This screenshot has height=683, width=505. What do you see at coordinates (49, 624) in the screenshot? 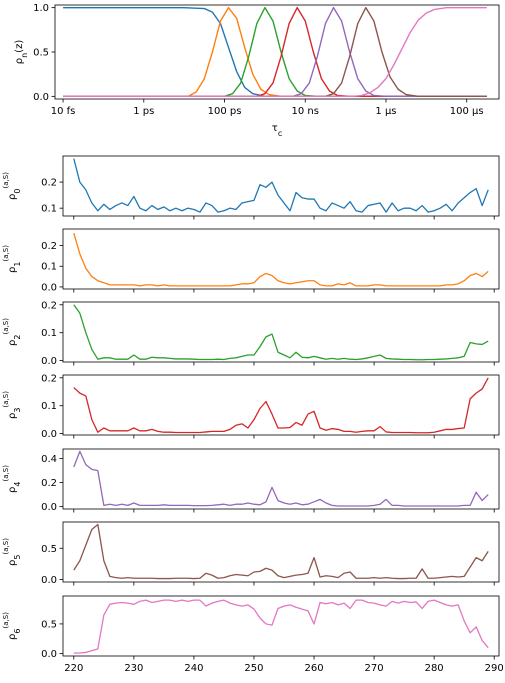
I see `panel-6-y-tick-label: 0.5` at bounding box center [49, 624].